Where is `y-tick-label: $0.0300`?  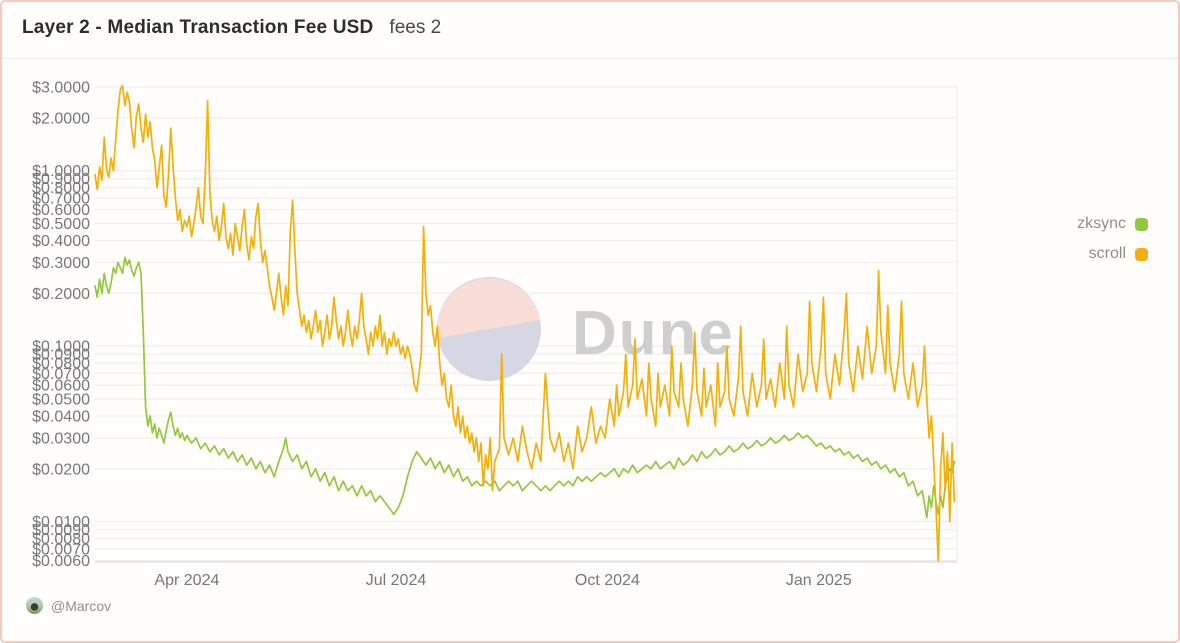
y-tick-label: $0.0300 is located at coordinates (61, 438).